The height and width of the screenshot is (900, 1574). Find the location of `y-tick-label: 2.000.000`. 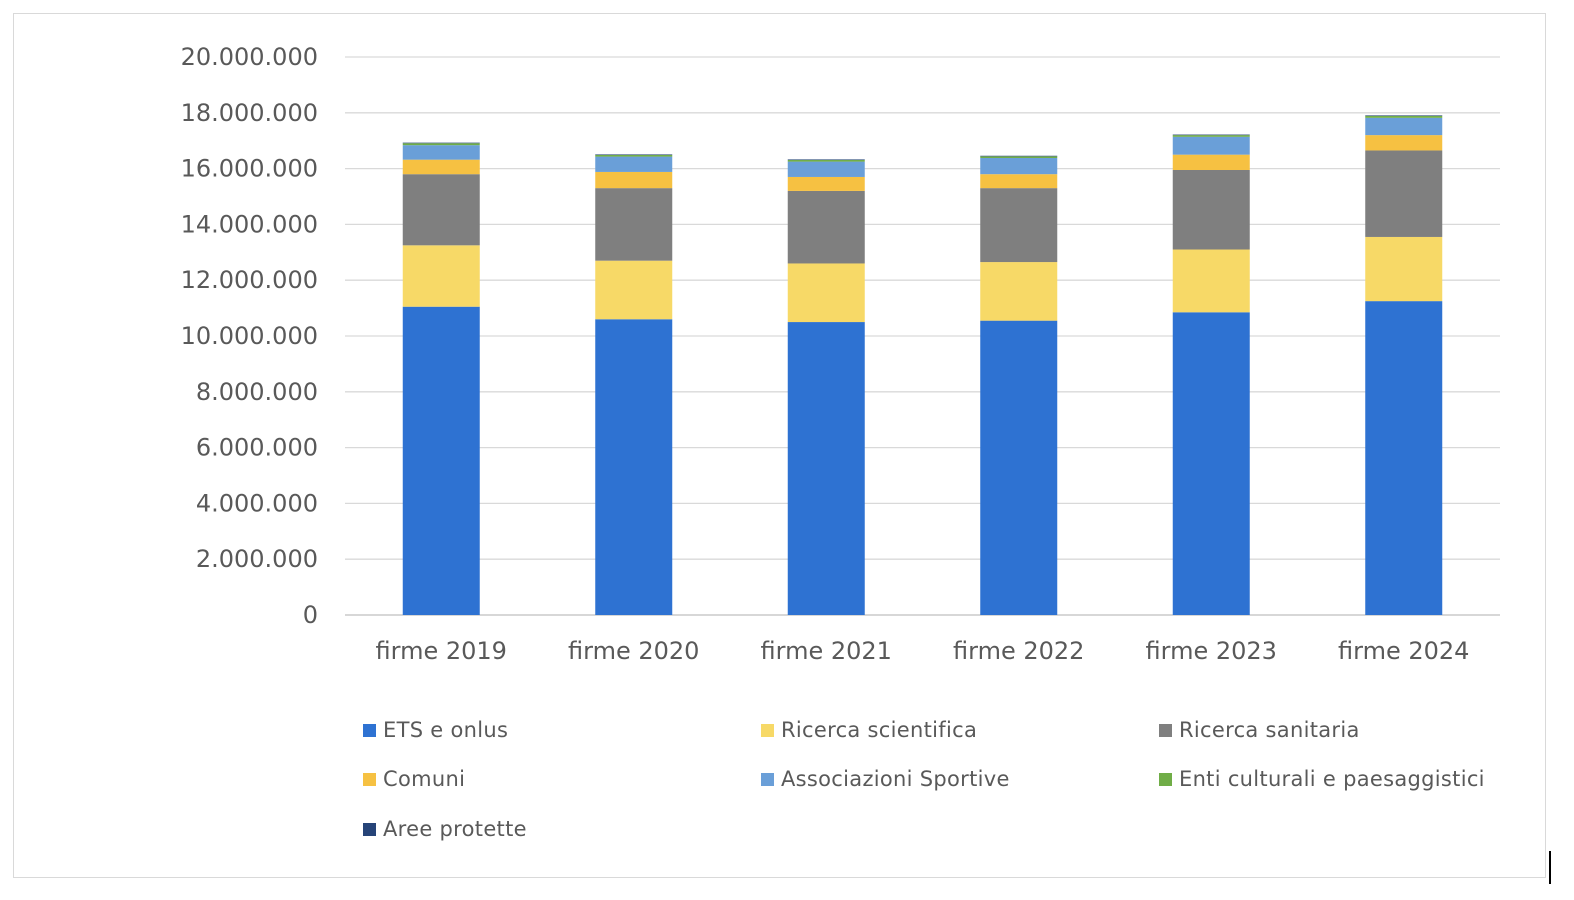

y-tick-label: 2.000.000 is located at coordinates (257, 559).